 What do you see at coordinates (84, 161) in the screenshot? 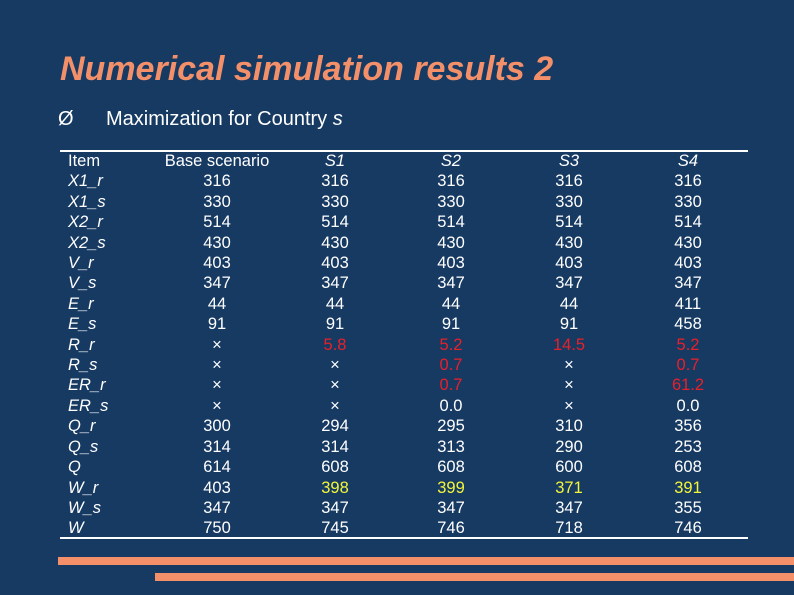
I see `column-header-item: Item` at bounding box center [84, 161].